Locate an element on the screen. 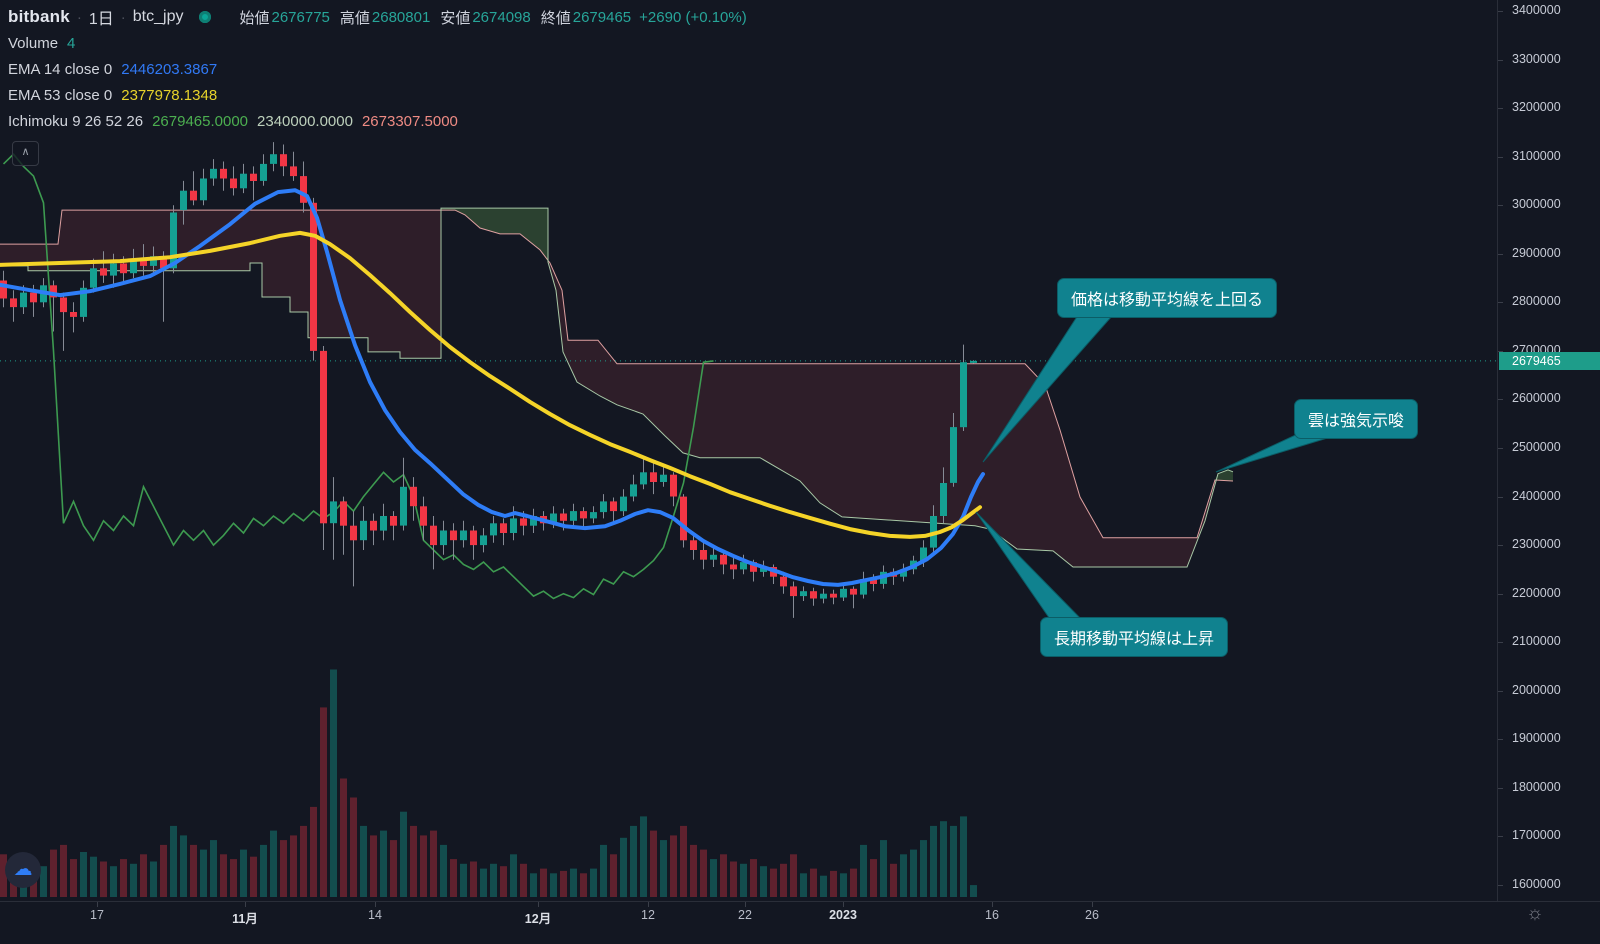 The image size is (1600, 944). ema14-label: EMA 14 close 0 is located at coordinates (60, 69).